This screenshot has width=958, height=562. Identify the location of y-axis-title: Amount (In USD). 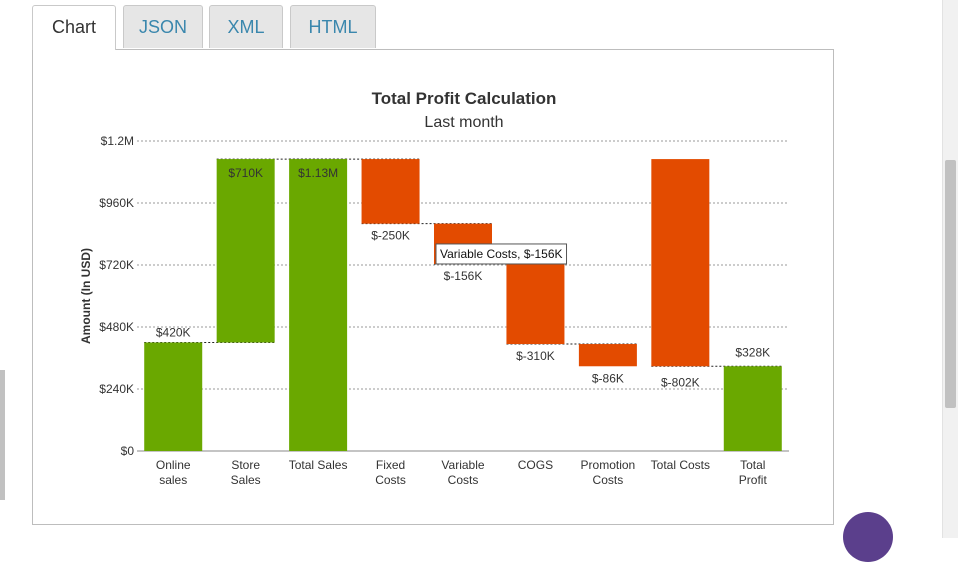
(86, 296).